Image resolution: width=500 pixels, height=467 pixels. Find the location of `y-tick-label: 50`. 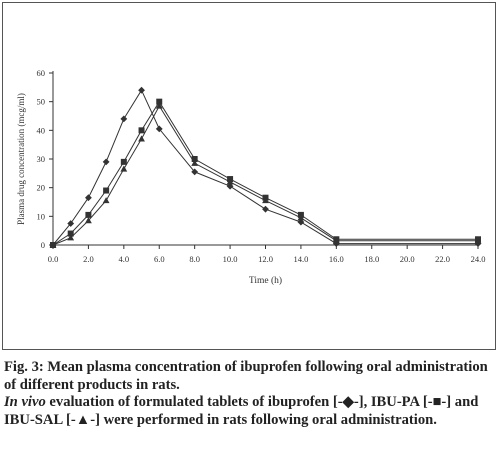

y-tick-label: 50 is located at coordinates (41, 102).